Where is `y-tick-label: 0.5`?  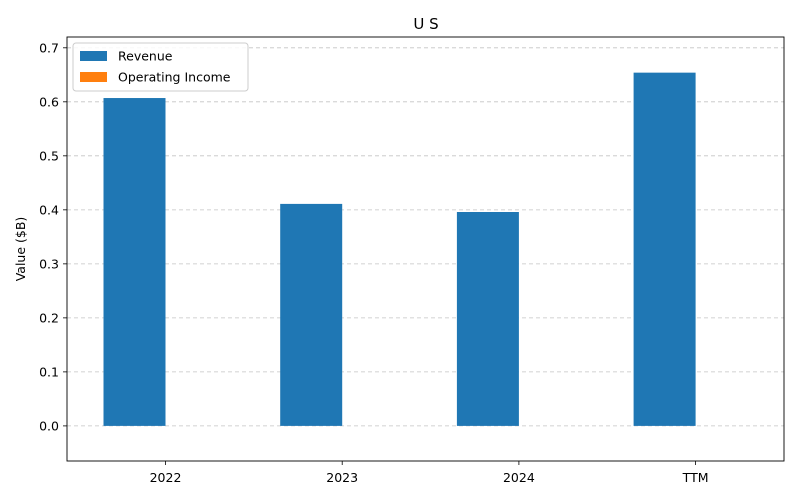
y-tick-label: 0.5 is located at coordinates (49, 155).